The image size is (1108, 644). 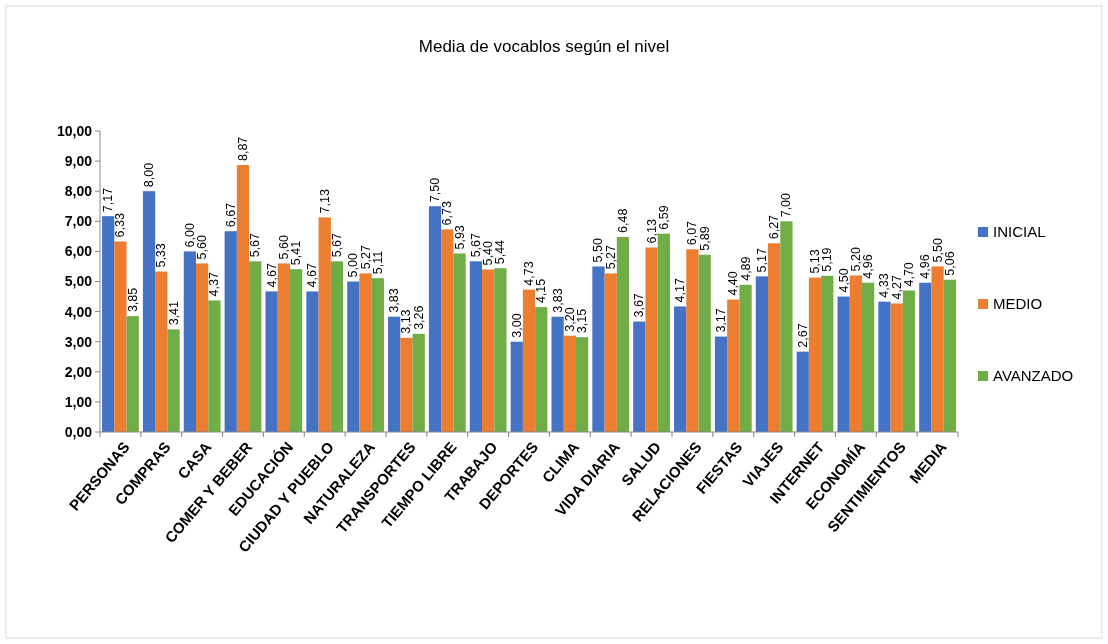 I want to click on y-tick-label: 5,00, so click(x=78, y=281).